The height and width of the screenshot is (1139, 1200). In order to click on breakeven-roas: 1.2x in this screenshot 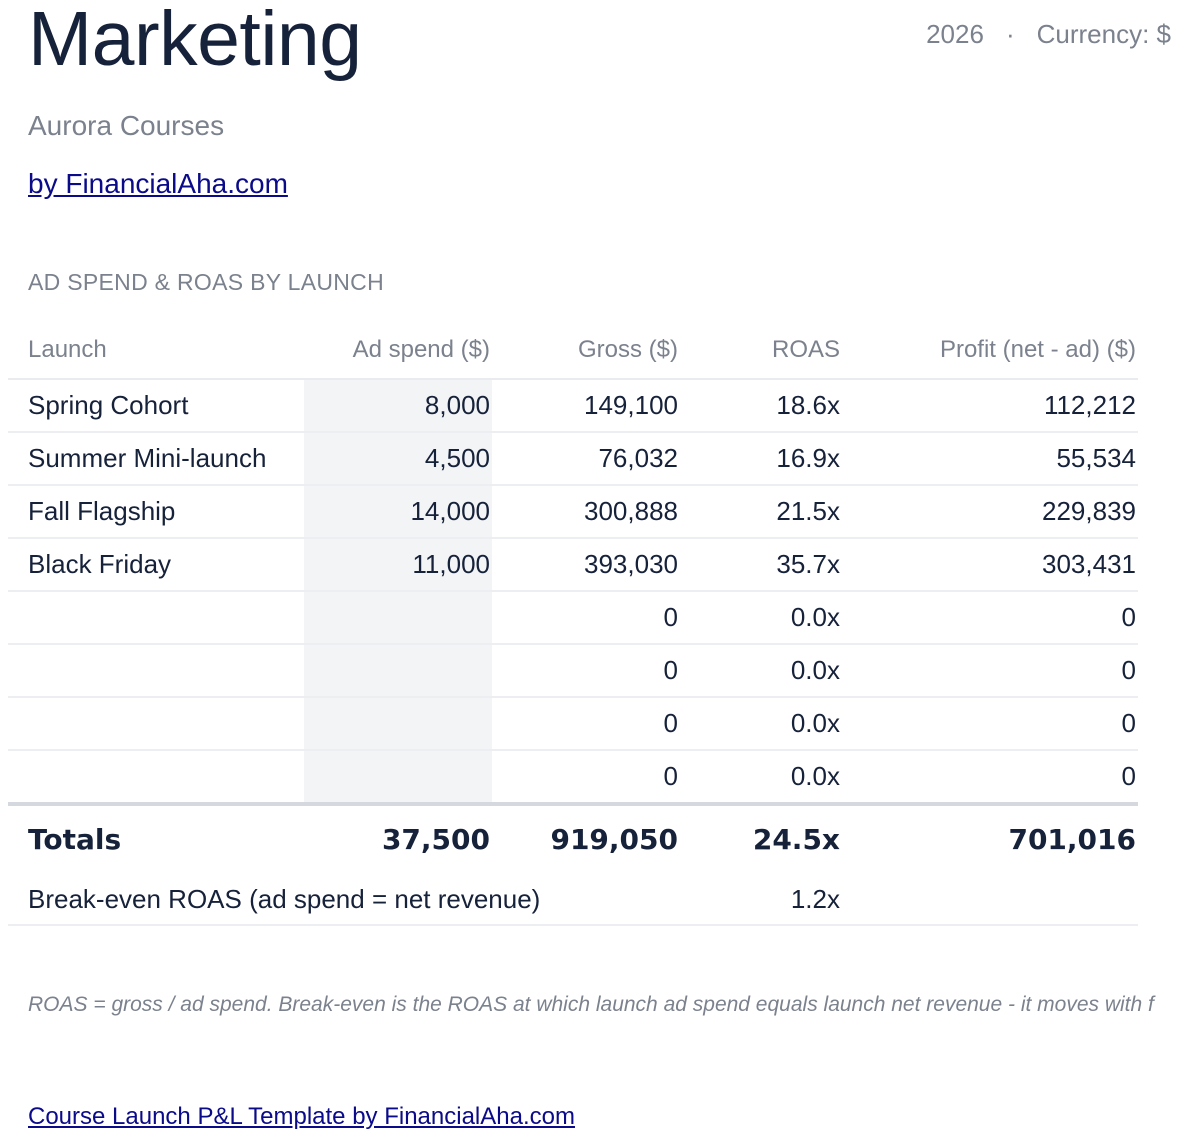, I will do `click(761, 900)`.